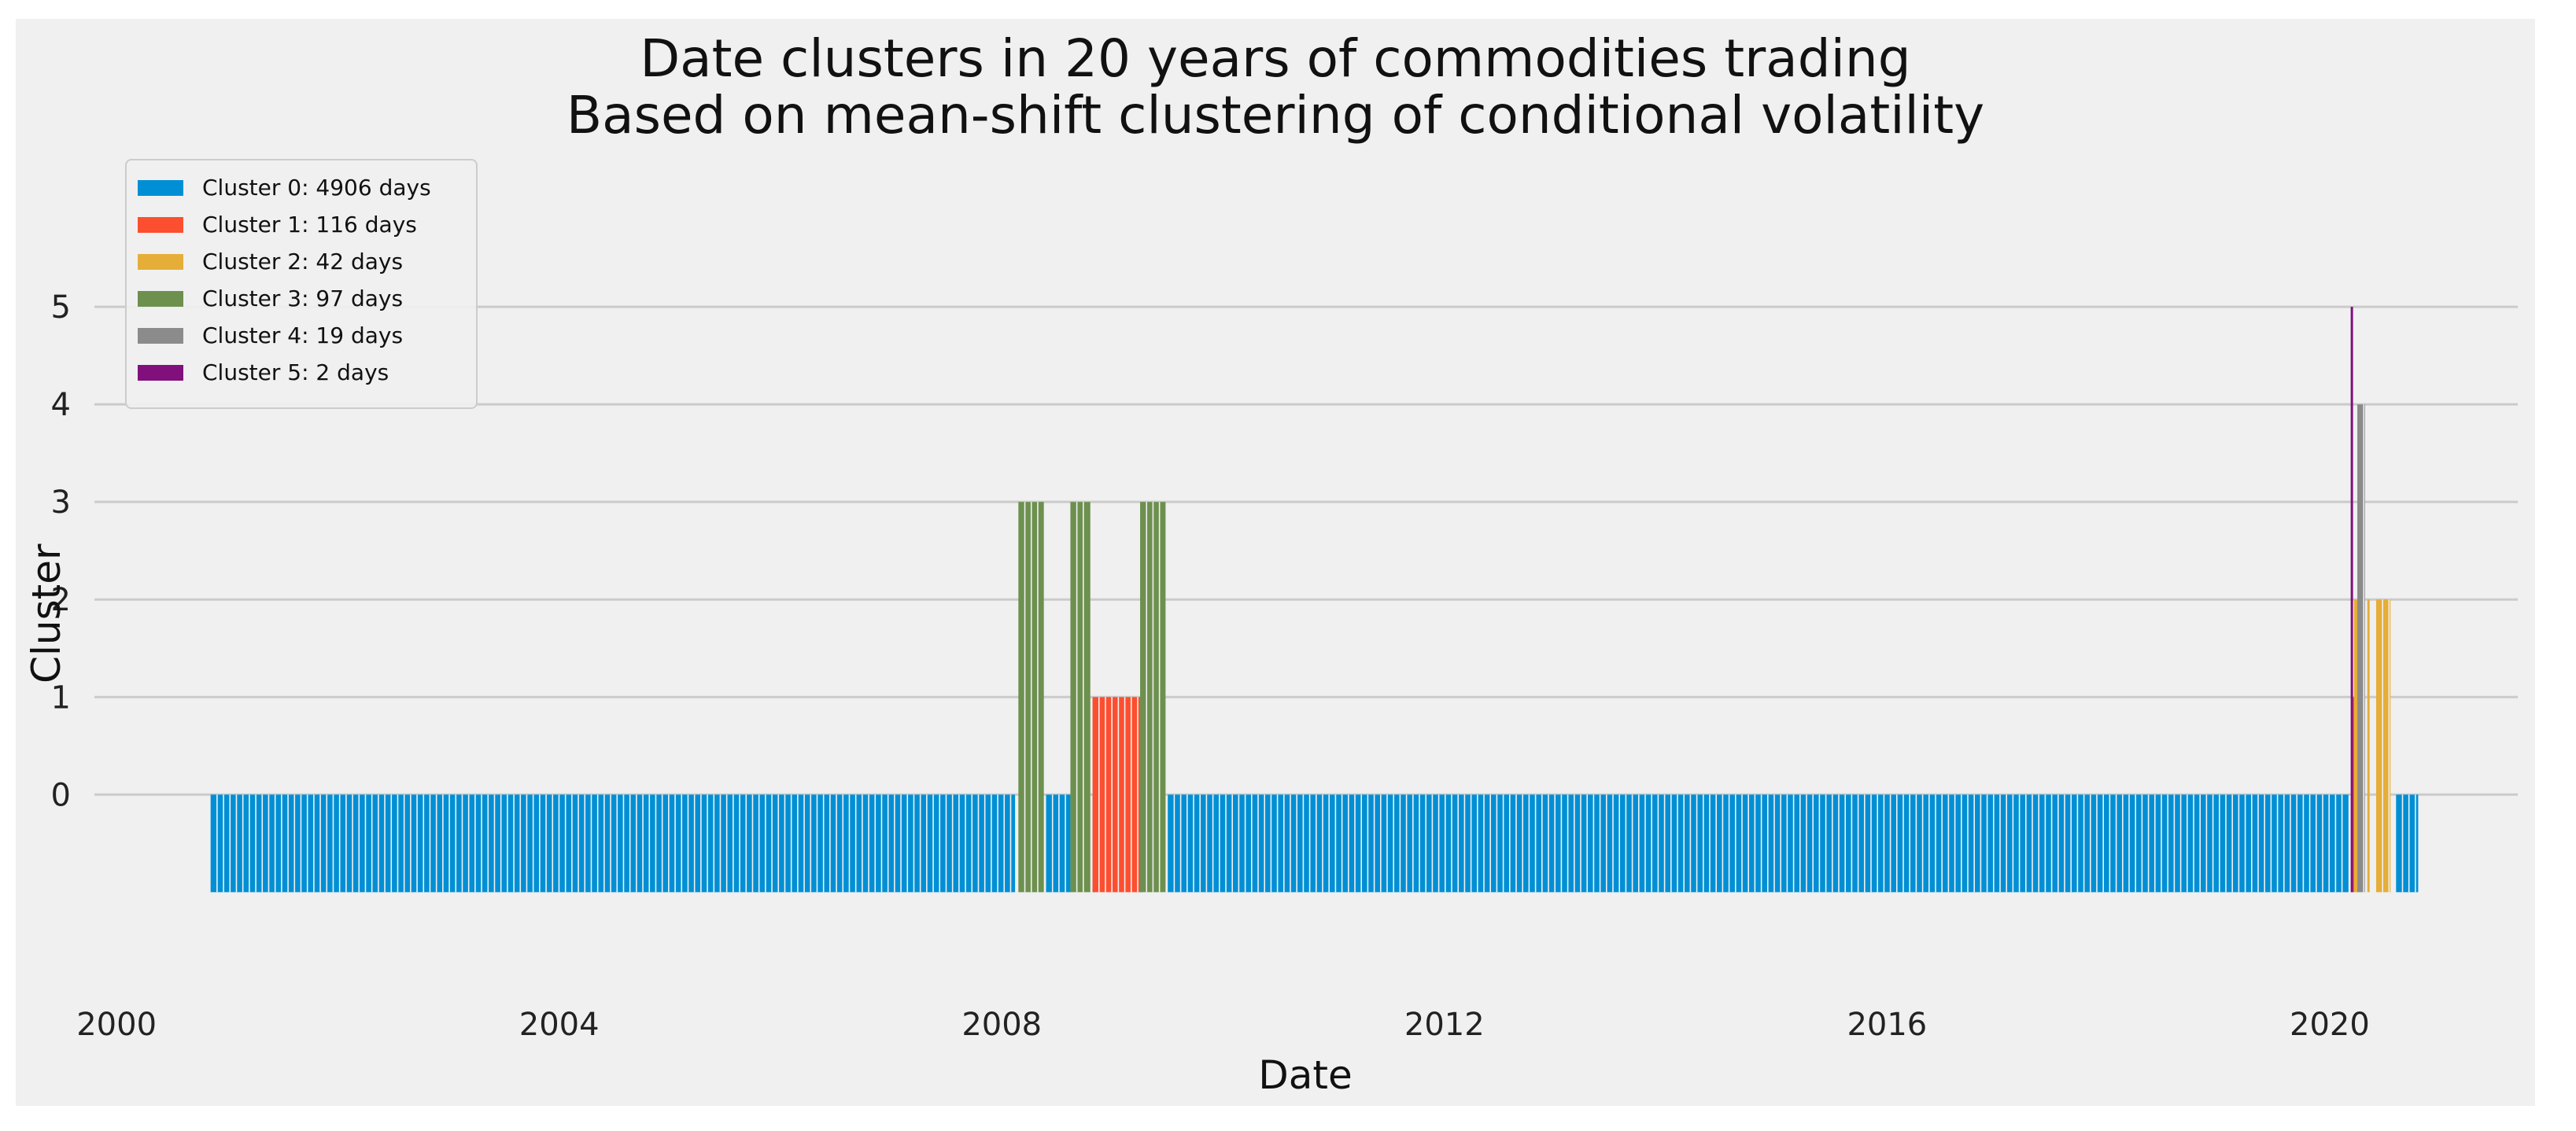  What do you see at coordinates (1444, 1025) in the screenshot?
I see `x-tick-label: 2012` at bounding box center [1444, 1025].